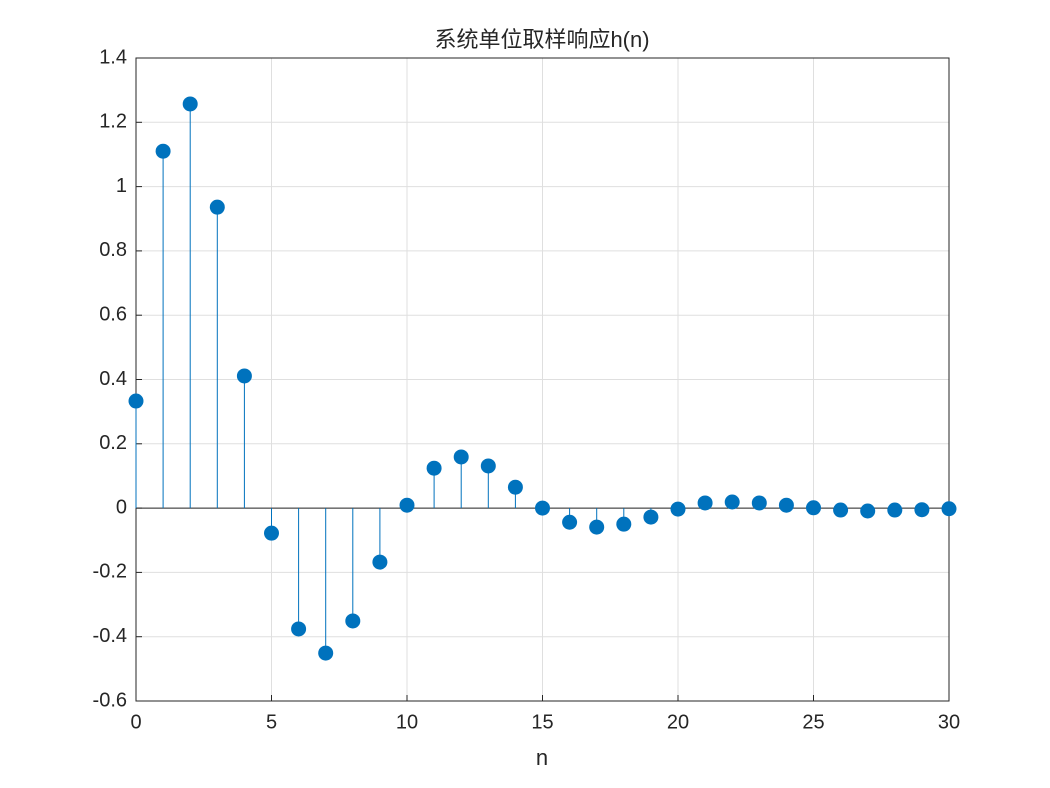 The image size is (1050, 788). What do you see at coordinates (113, 379) in the screenshot?
I see `y-tick-label: 0.4` at bounding box center [113, 379].